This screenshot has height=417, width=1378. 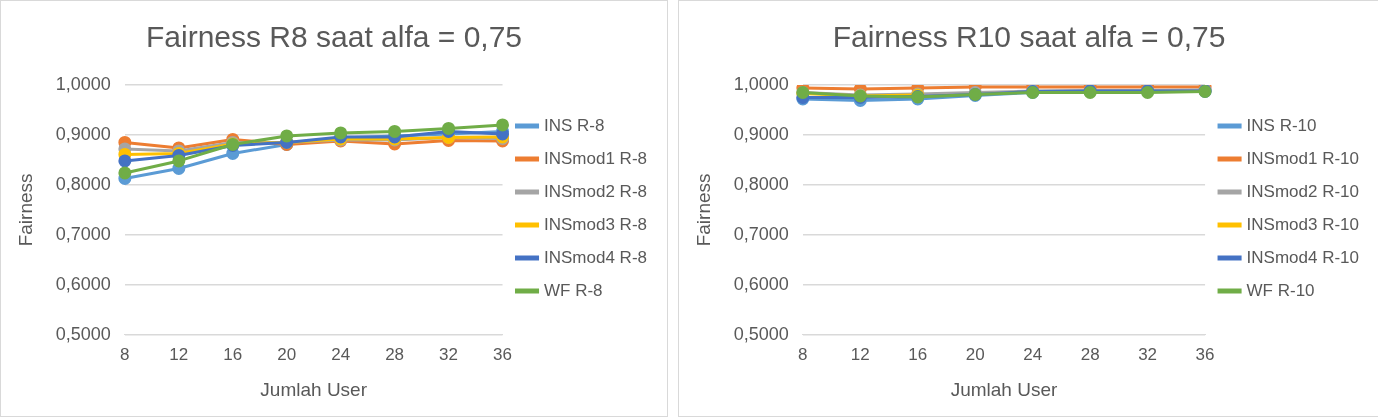 What do you see at coordinates (595, 158) in the screenshot?
I see `legend-label: INSmod1 R-8` at bounding box center [595, 158].